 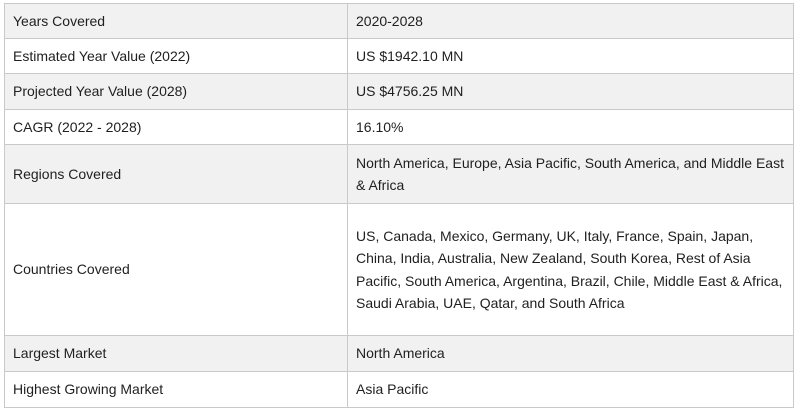 What do you see at coordinates (176, 174) in the screenshot?
I see `row-label: Regions Covered` at bounding box center [176, 174].